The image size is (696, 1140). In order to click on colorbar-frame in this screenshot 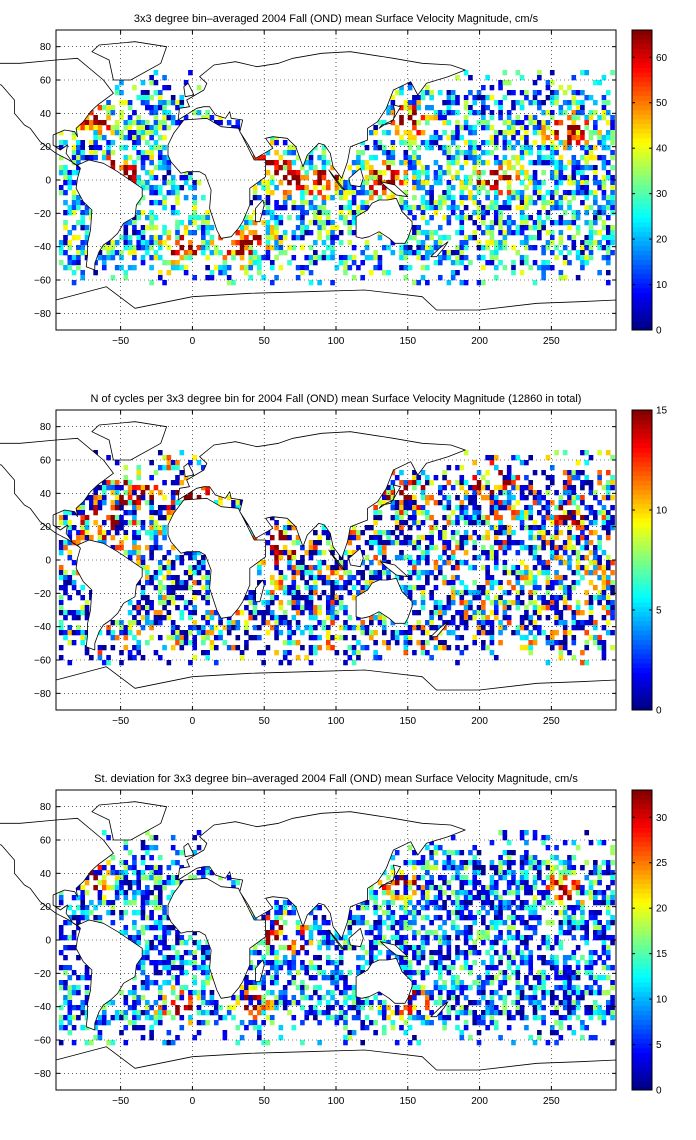, I will do `click(642, 180)`.